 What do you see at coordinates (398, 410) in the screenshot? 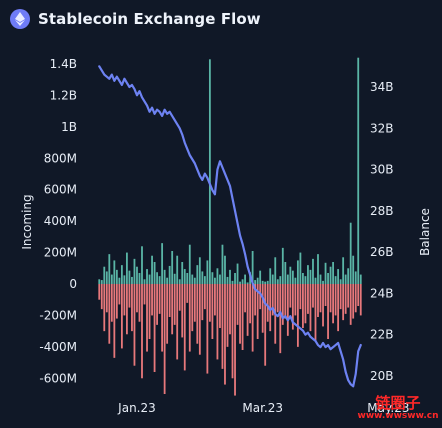
I see `watermark: 链圈子 www.wwsww.cn` at bounding box center [398, 410].